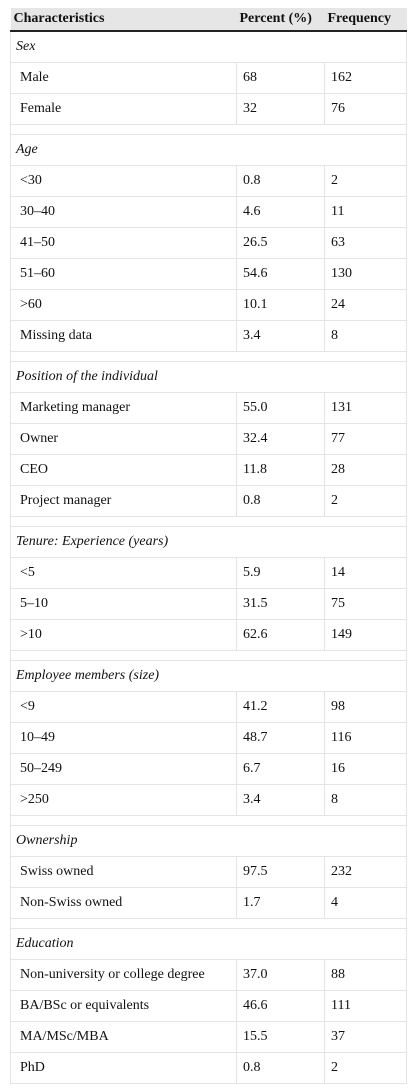 This screenshot has width=416, height=1092. I want to click on cell-percent: 46.6, so click(280, 1006).